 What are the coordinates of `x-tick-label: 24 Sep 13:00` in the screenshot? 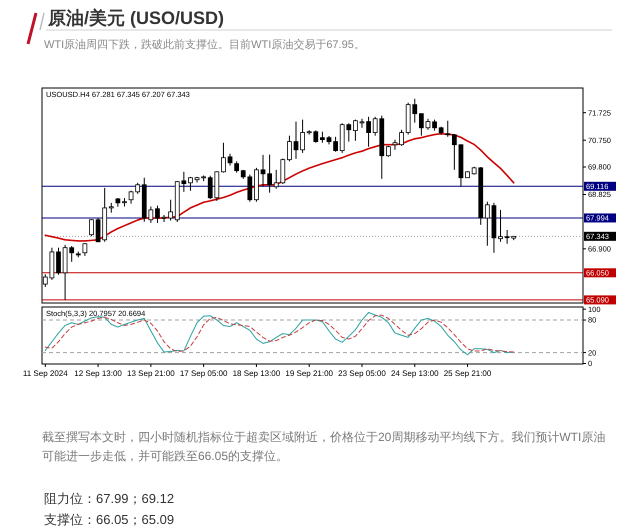 It's located at (415, 373).